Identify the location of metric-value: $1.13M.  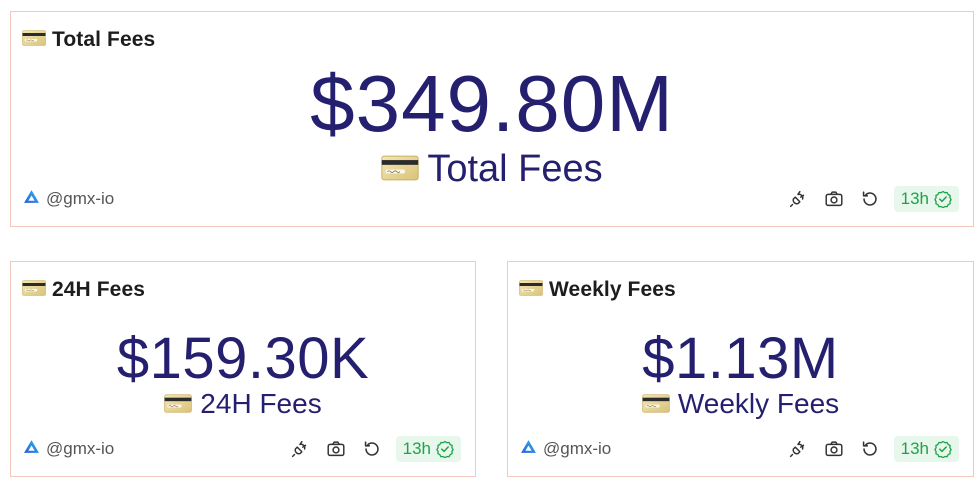
(740, 358).